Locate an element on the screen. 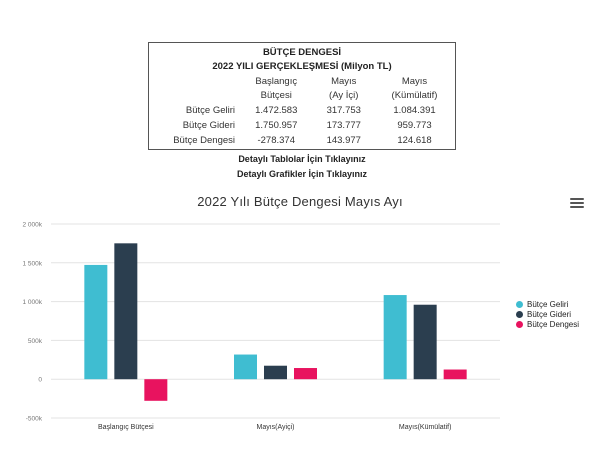 Image resolution: width=600 pixels, height=463 pixels. summary-row-label: Bütçe Gideri is located at coordinates (208, 125).